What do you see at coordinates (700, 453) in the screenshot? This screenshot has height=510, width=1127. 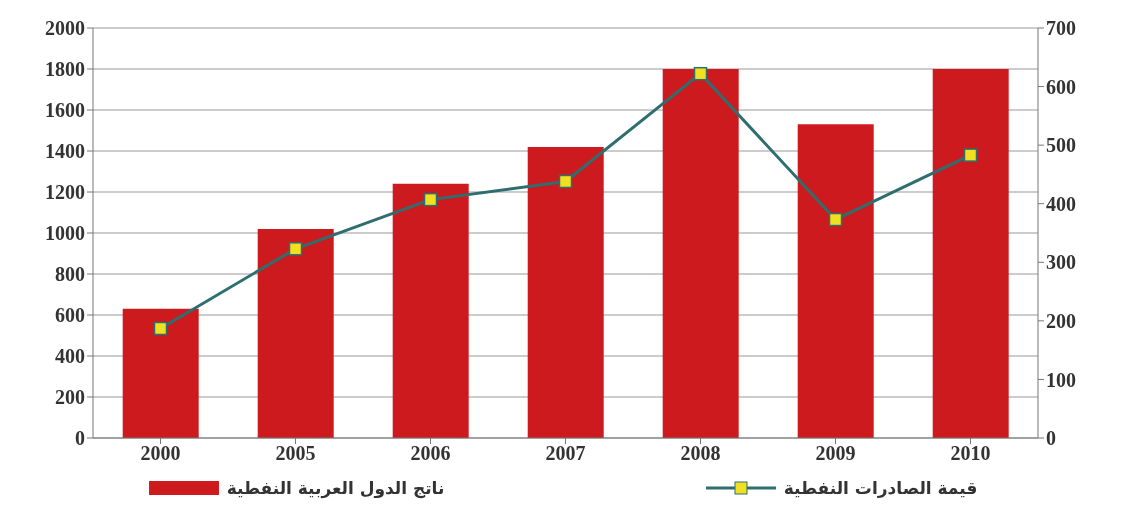 I see `x-tick-label: 2008` at bounding box center [700, 453].